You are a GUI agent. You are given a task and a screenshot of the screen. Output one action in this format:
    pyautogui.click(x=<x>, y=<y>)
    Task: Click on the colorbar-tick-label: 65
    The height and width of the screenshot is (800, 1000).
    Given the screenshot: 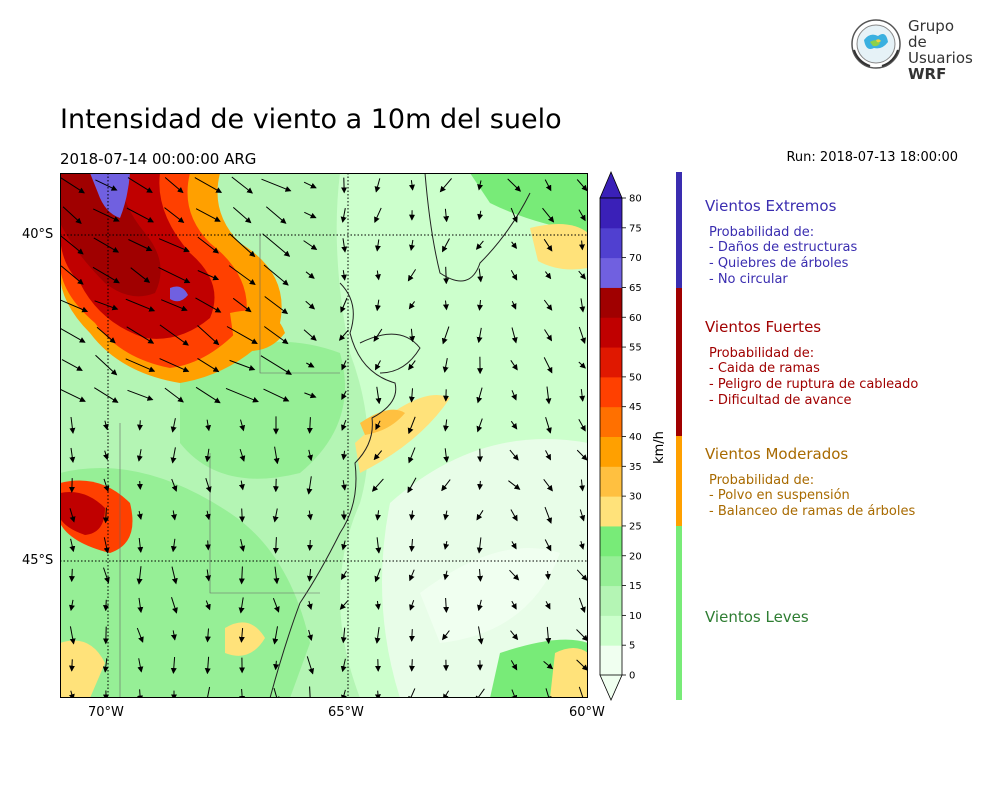 What is the action you would take?
    pyautogui.click(x=635, y=288)
    